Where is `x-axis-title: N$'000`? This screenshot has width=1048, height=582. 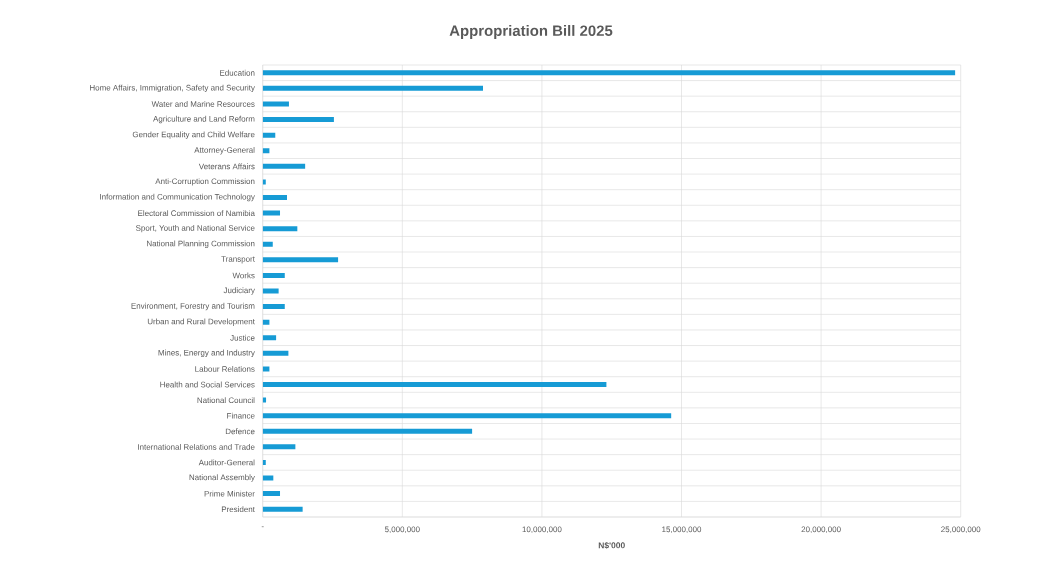 x-axis-title: N$'000 is located at coordinates (611, 545).